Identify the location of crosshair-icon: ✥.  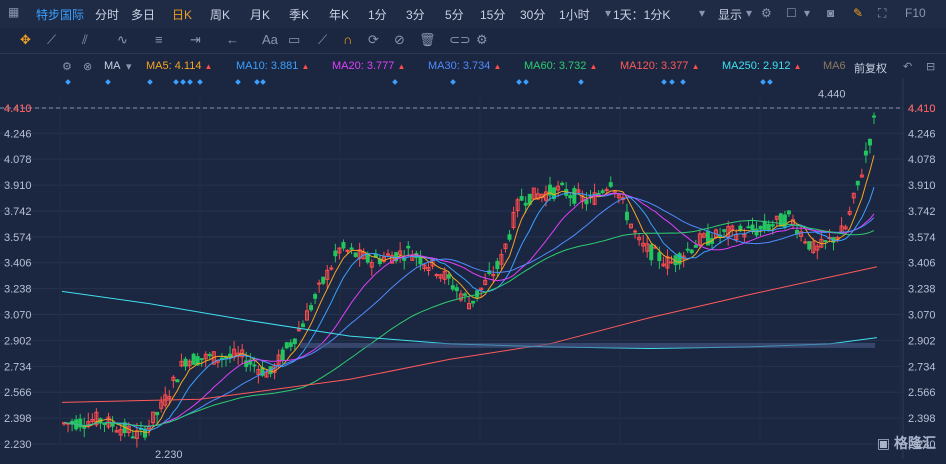
(25, 39).